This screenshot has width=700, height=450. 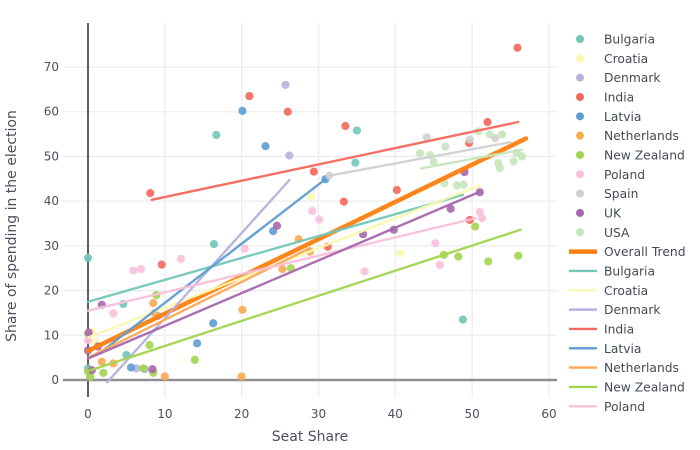 I want to click on trendline-poland, so click(x=282, y=264).